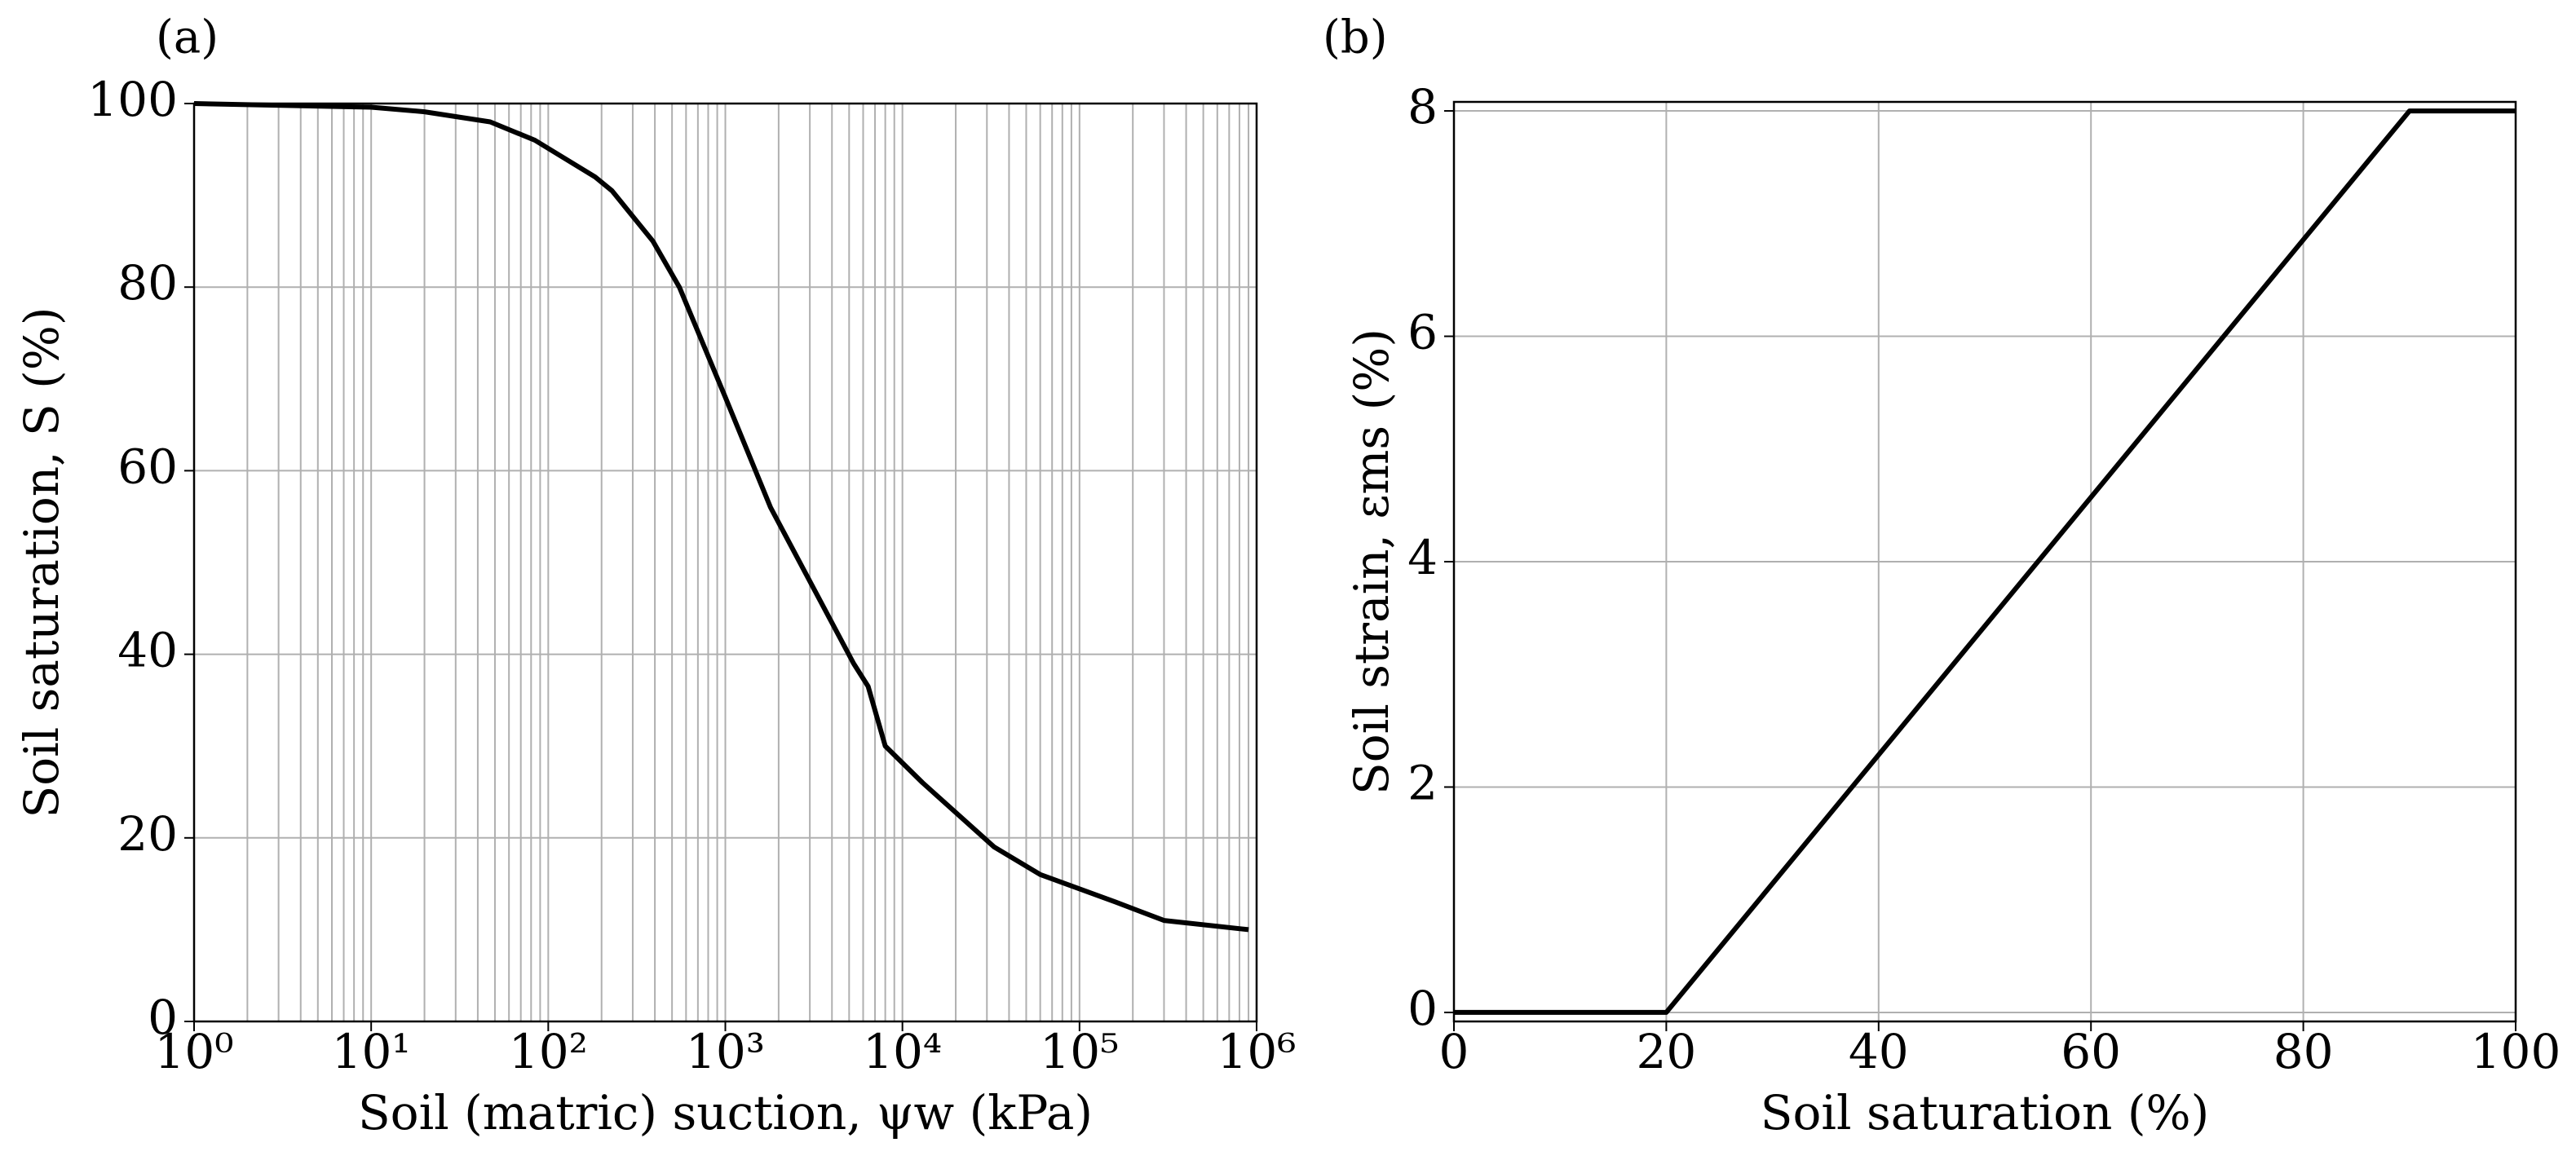 Image resolution: width=2576 pixels, height=1169 pixels. What do you see at coordinates (2516, 1051) in the screenshot?
I see `x-tick-label: 100` at bounding box center [2516, 1051].